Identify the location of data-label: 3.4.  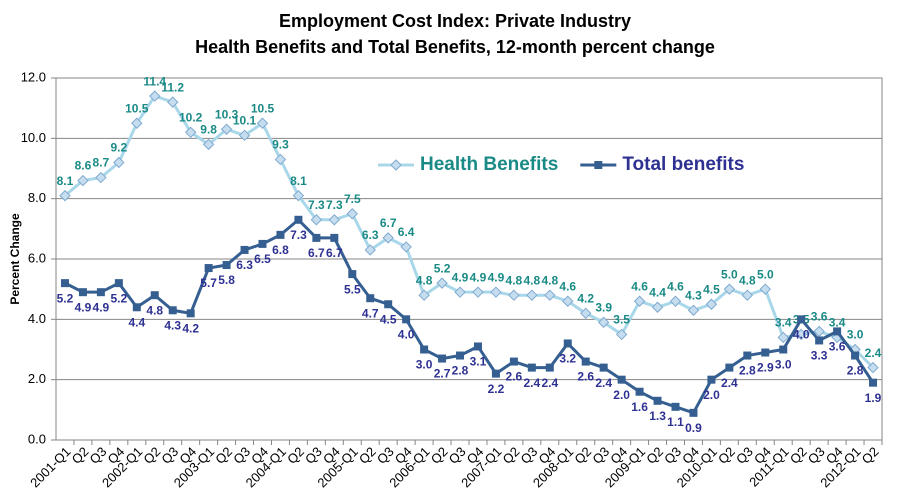
(837, 323).